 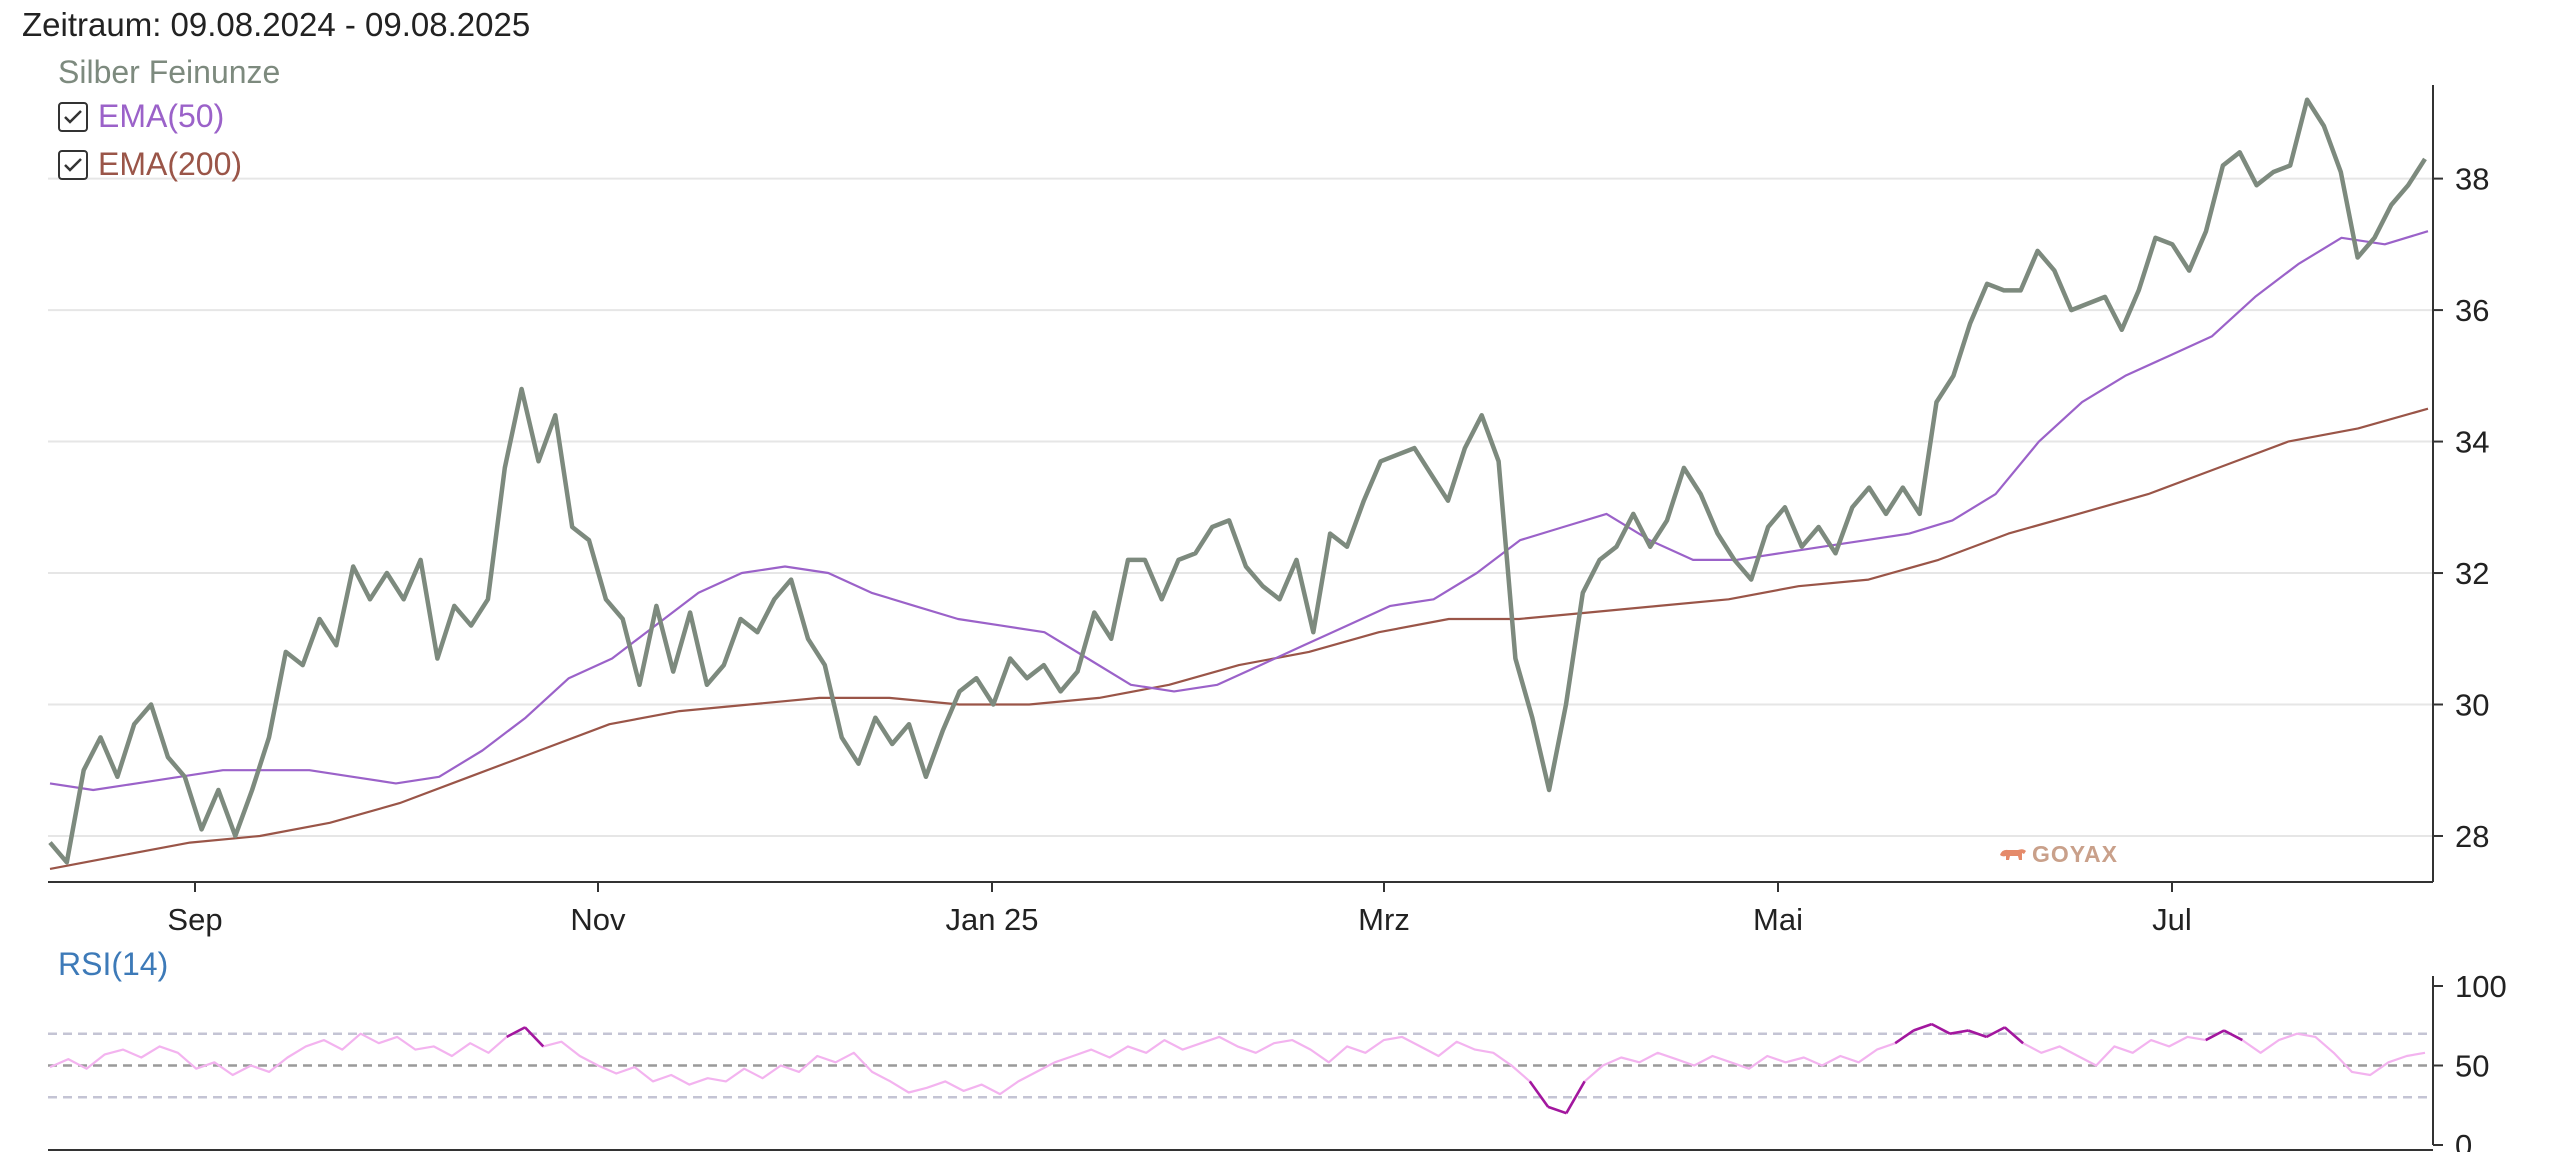 I want to click on rsi-line, so click(x=1237, y=1069).